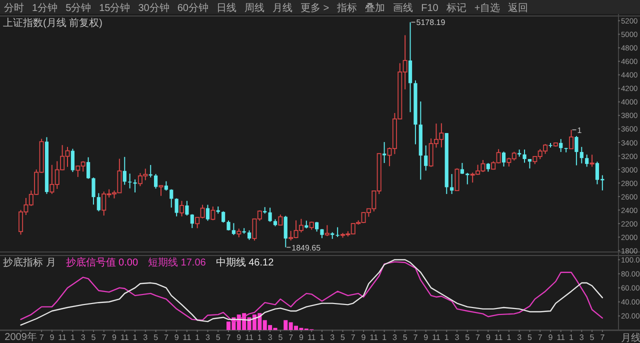 The image size is (640, 343). What do you see at coordinates (20, 337) in the screenshot?
I see `x-tick-label: 2009年` at bounding box center [20, 337].